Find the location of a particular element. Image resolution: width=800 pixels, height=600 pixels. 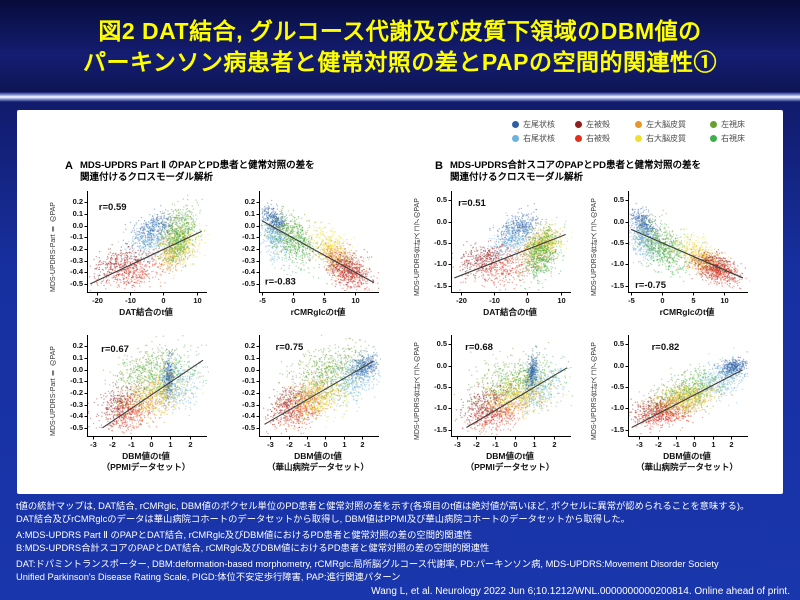

section-a-label: A is located at coordinates (69, 166).